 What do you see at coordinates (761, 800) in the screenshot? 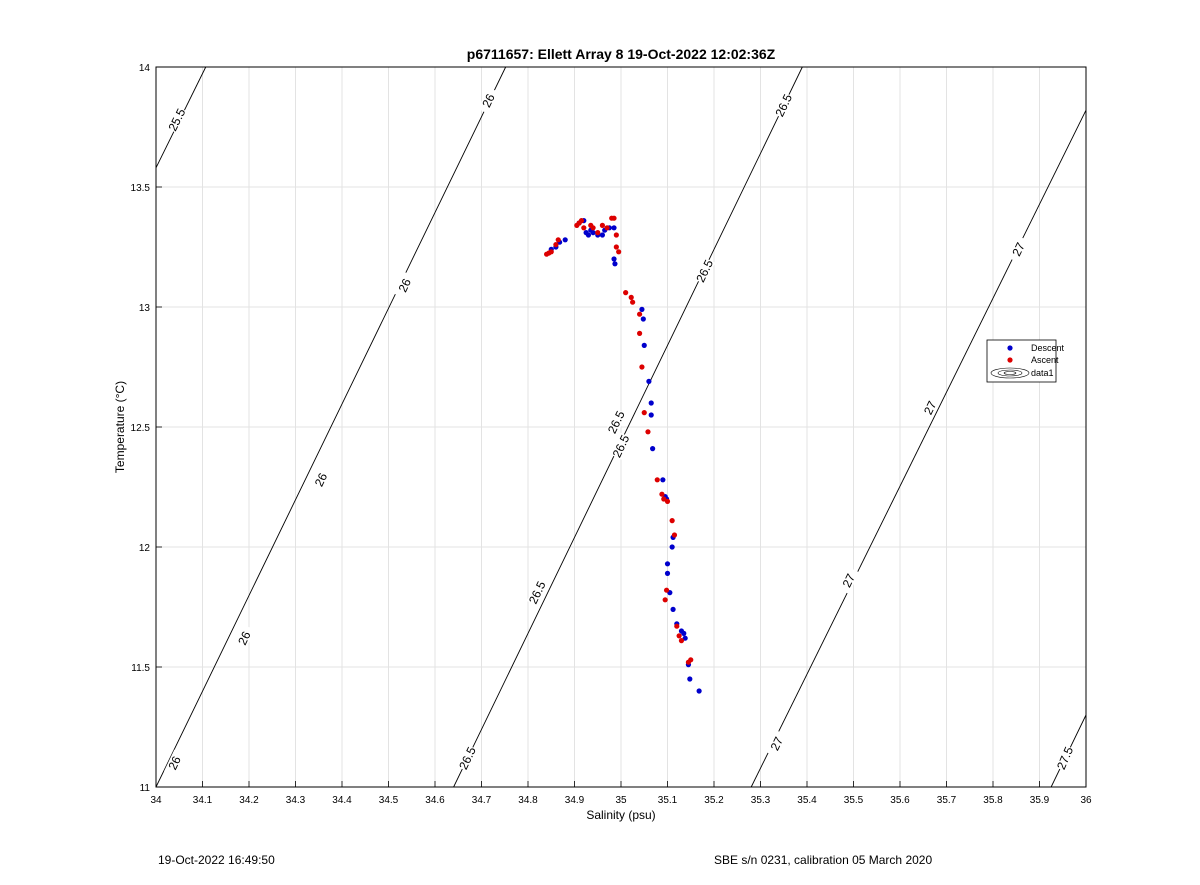
I see `x-tick-label: 35.3` at bounding box center [761, 800].